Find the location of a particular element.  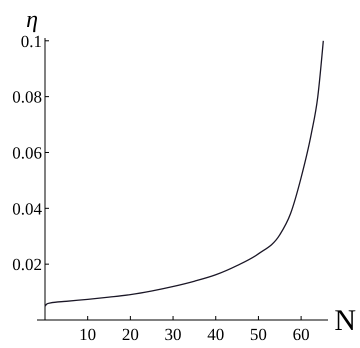

y-tick-label: 0.04 is located at coordinates (27, 208).